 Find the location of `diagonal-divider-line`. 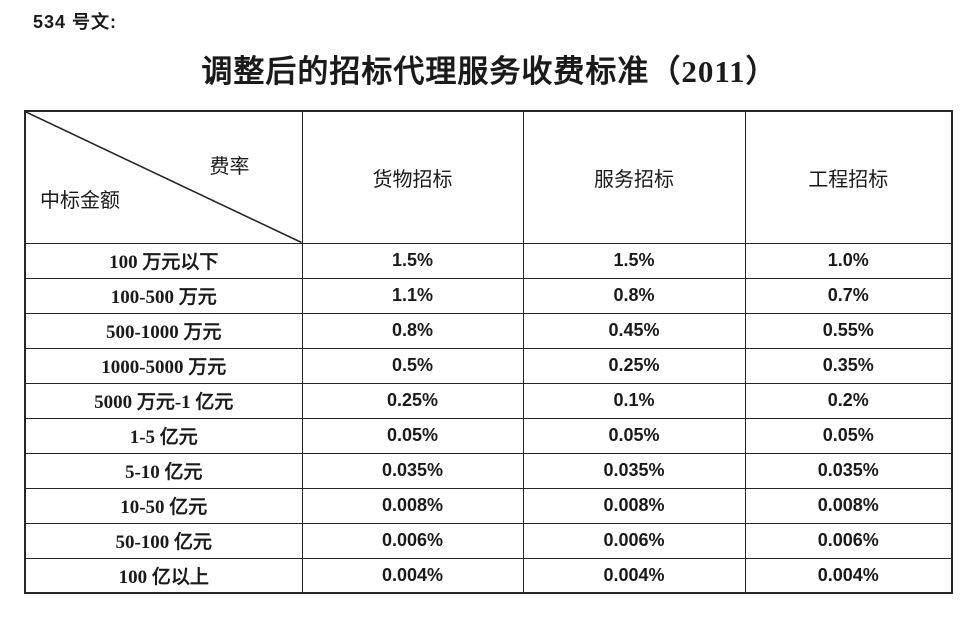

diagonal-divider-line is located at coordinates (164, 177).